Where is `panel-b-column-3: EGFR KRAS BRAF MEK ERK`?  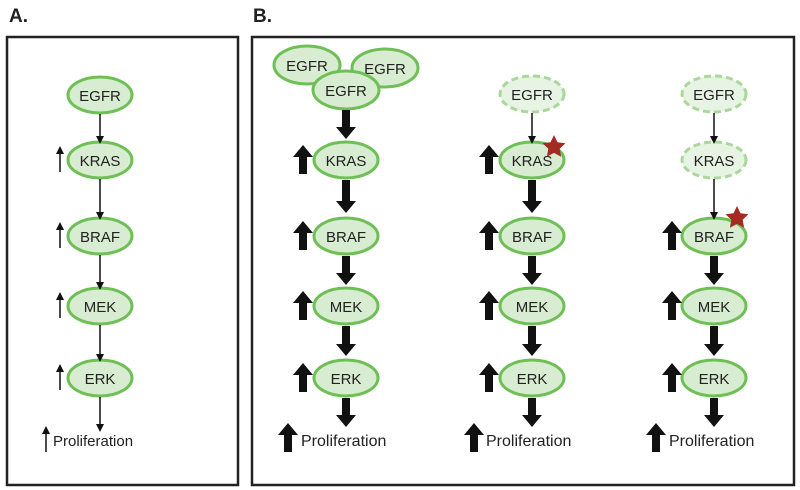
panel-b-column-3: EGFR KRAS BRAF MEK ERK is located at coordinates (700, 263).